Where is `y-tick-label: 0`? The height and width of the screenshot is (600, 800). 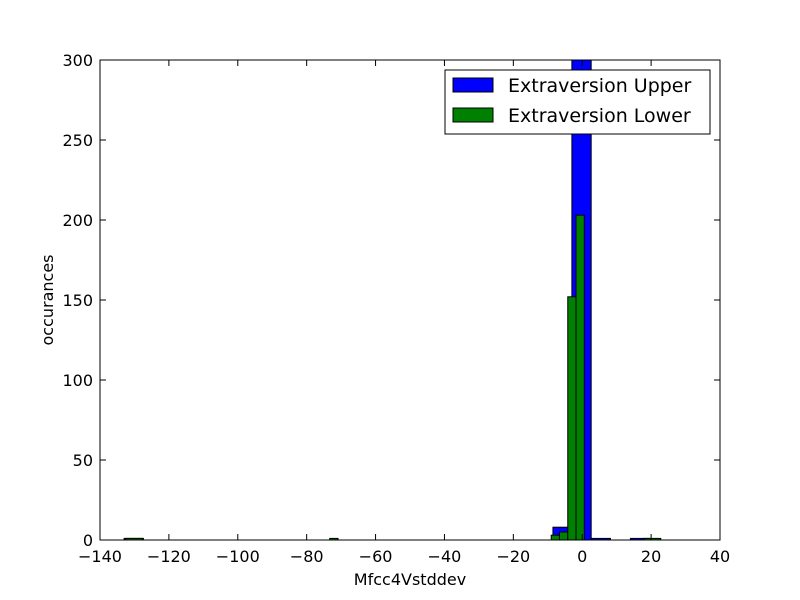
y-tick-label: 0 is located at coordinates (88, 540).